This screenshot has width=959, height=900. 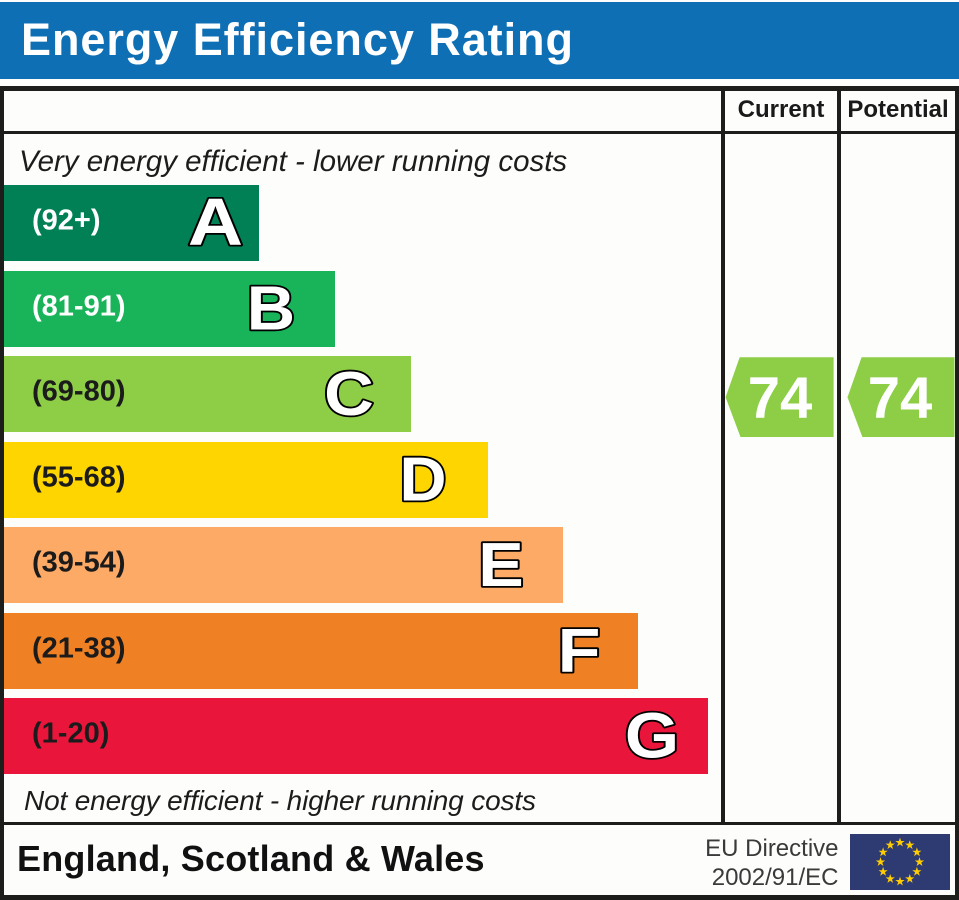 I want to click on svg-text: A, so click(x=215, y=222).